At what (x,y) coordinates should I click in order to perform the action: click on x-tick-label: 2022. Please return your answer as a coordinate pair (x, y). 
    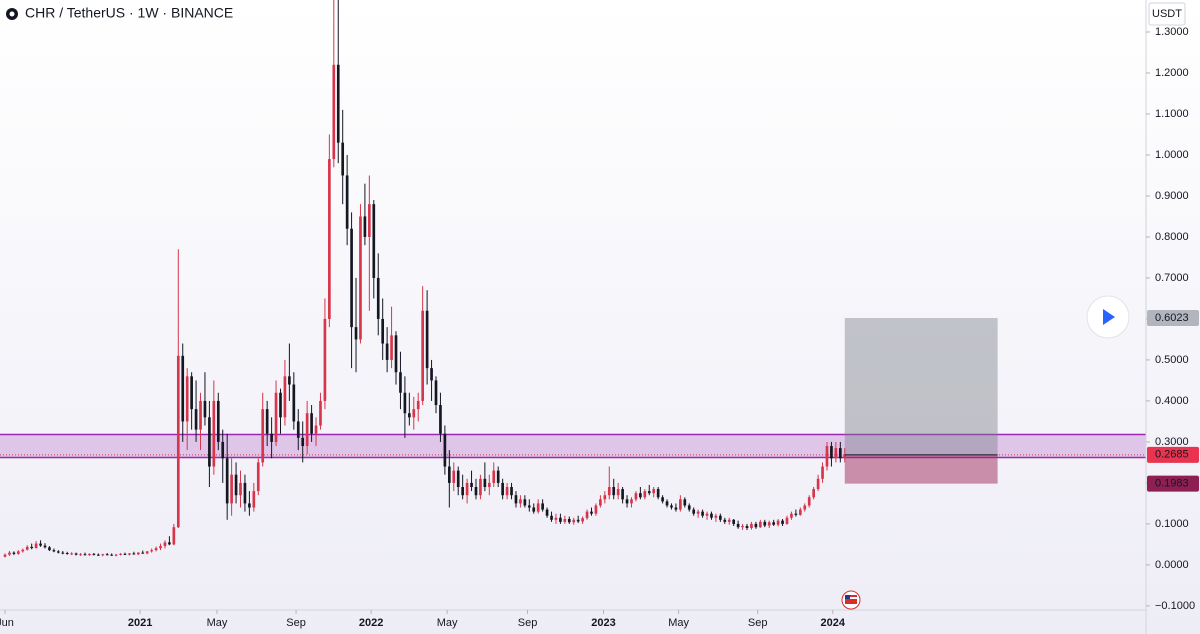
    Looking at the image, I should click on (371, 623).